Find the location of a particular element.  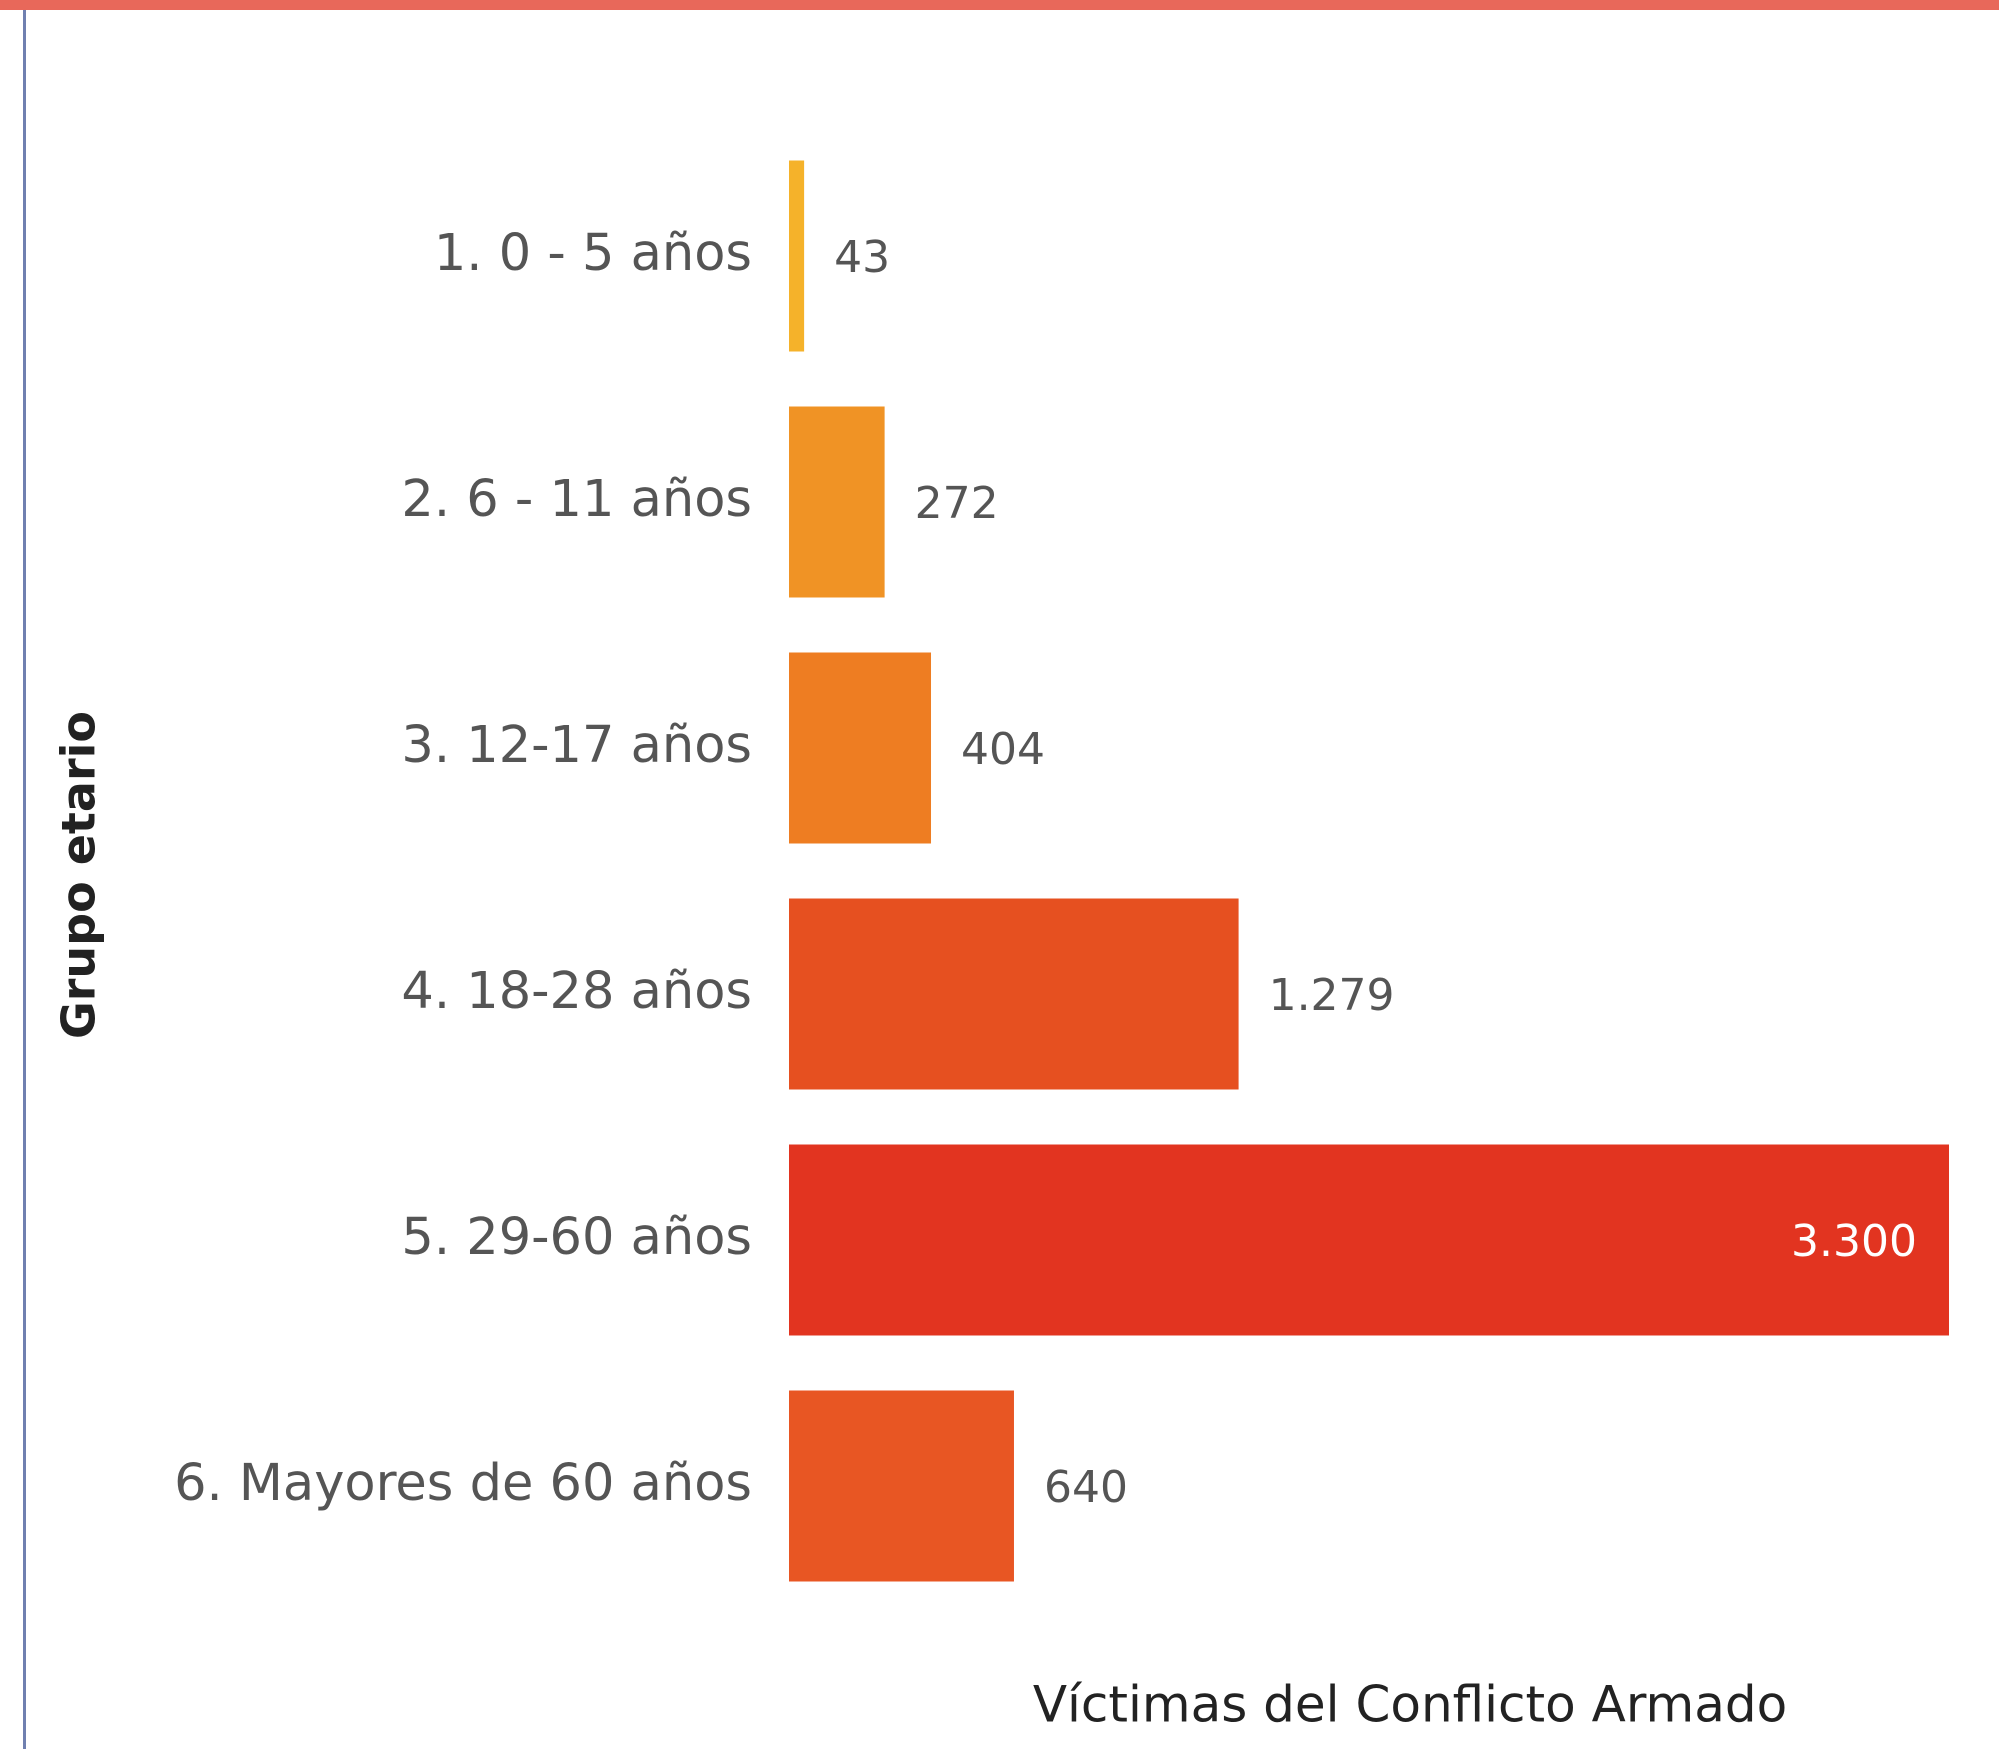

data-label: 1.279 is located at coordinates (1332, 995).